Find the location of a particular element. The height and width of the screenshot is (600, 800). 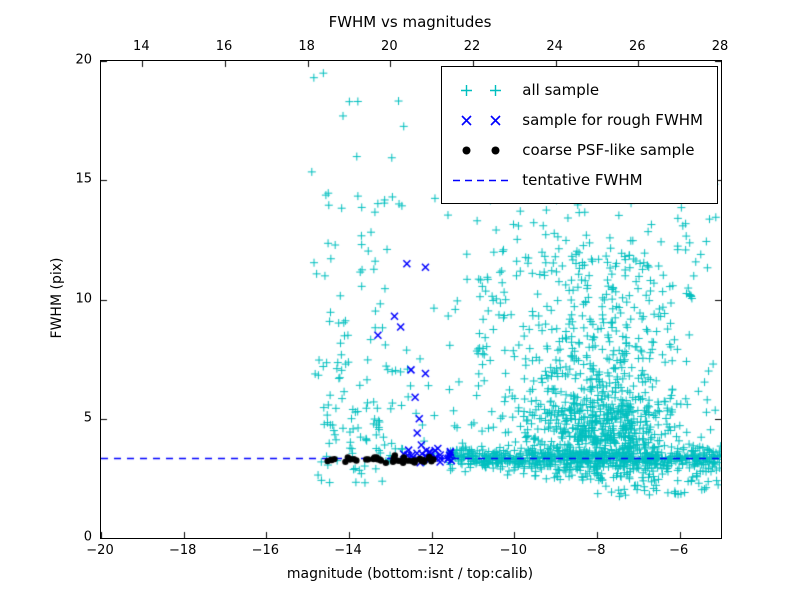

x-tick-label: −18 is located at coordinates (182, 550).